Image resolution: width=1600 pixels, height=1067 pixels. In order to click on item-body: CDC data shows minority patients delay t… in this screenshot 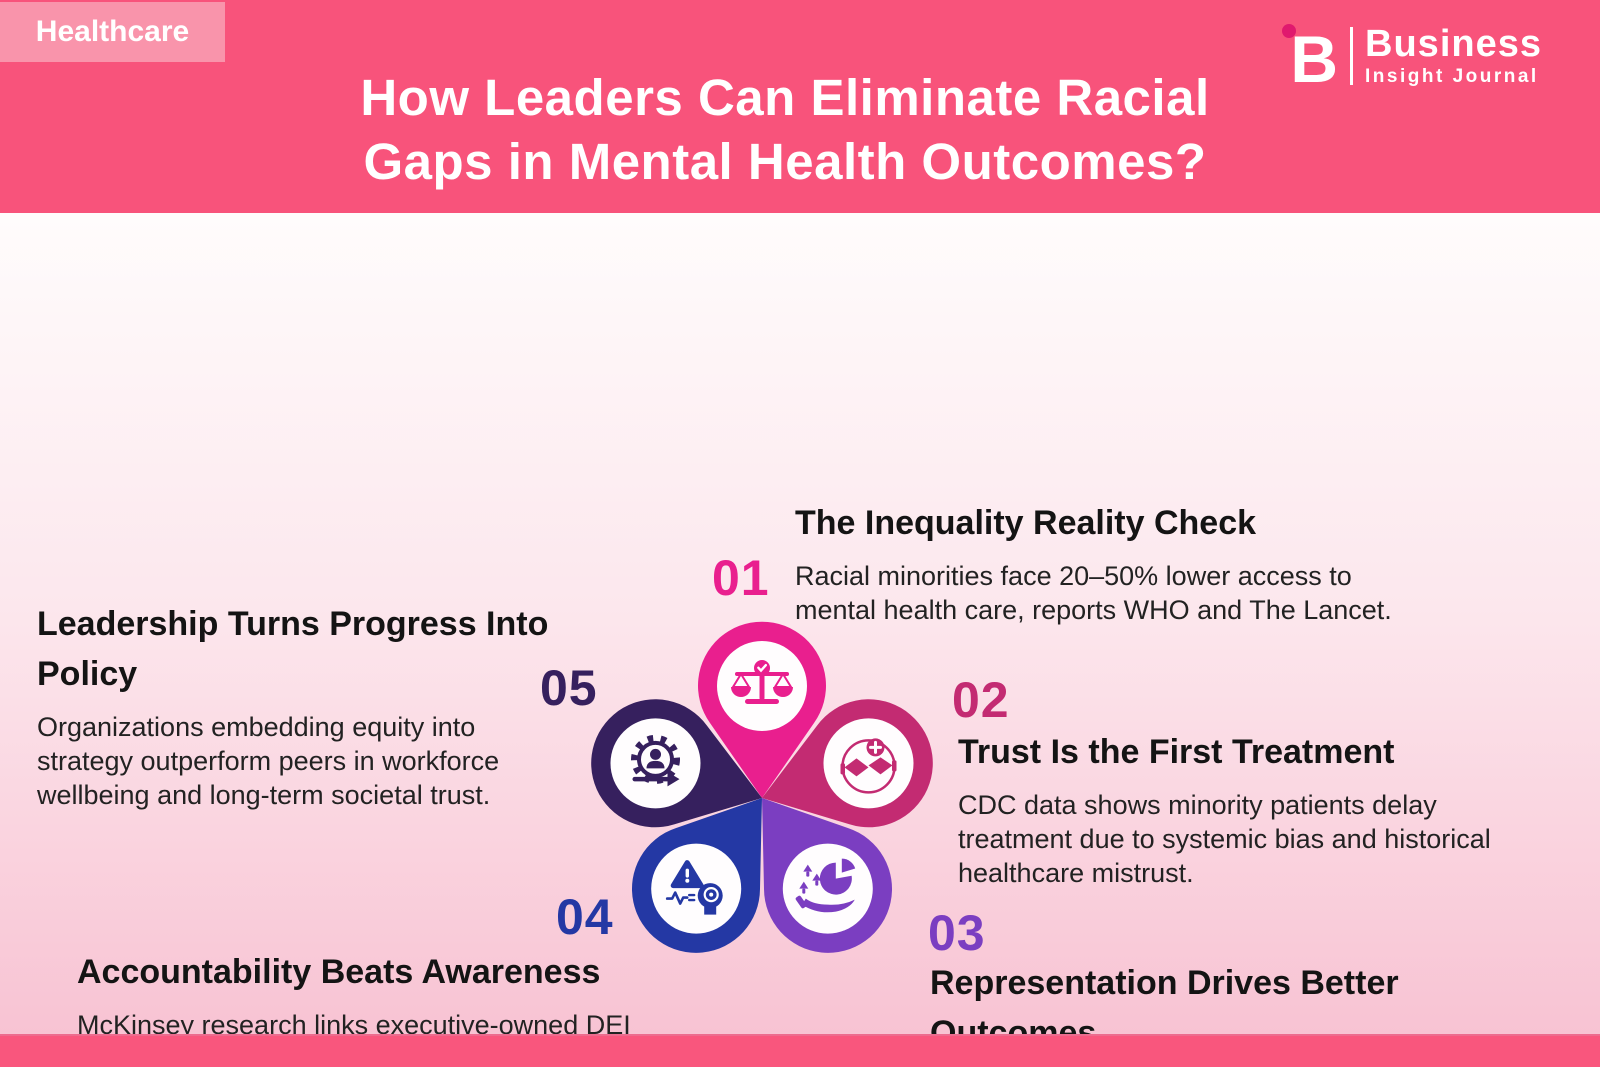, I will do `click(1224, 839)`.